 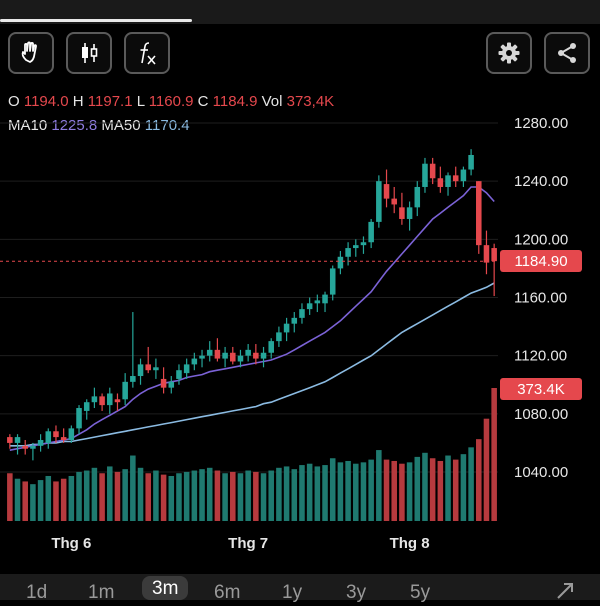 I want to click on hand-icon, so click(x=31, y=53).